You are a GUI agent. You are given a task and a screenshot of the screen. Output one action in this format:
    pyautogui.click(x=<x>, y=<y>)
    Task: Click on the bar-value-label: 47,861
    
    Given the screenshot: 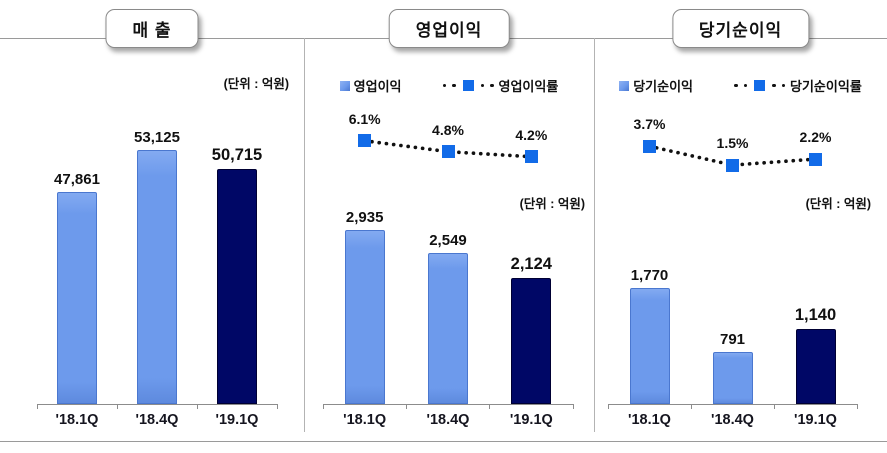 What is the action you would take?
    pyautogui.click(x=77, y=179)
    